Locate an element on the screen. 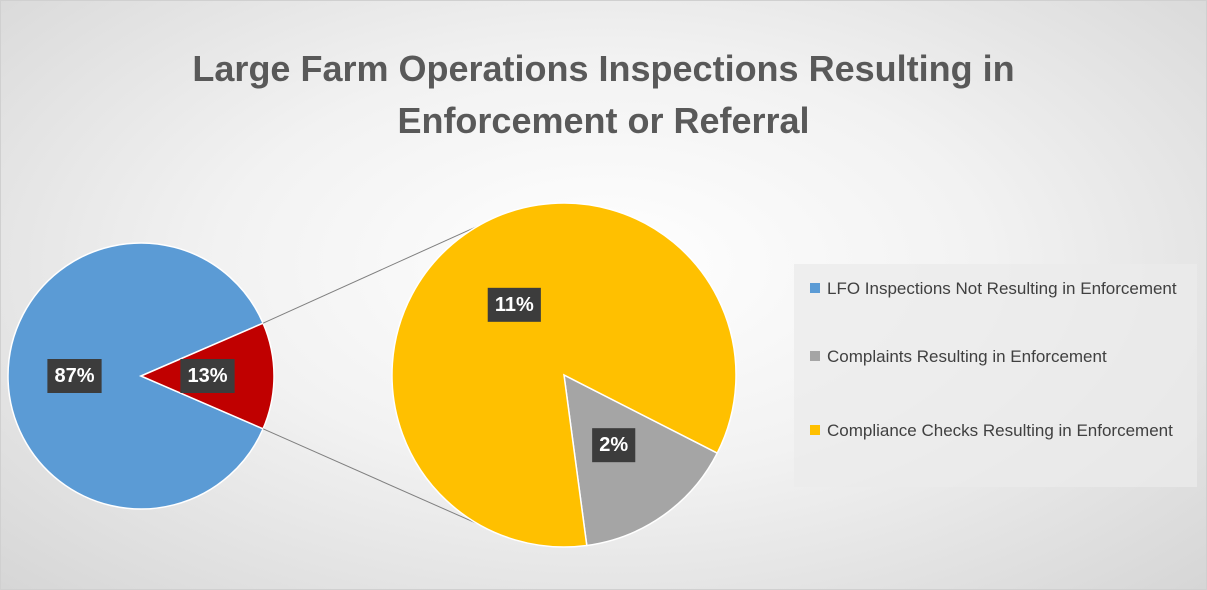 The image size is (1207, 590). data-label: 87% is located at coordinates (74, 376).